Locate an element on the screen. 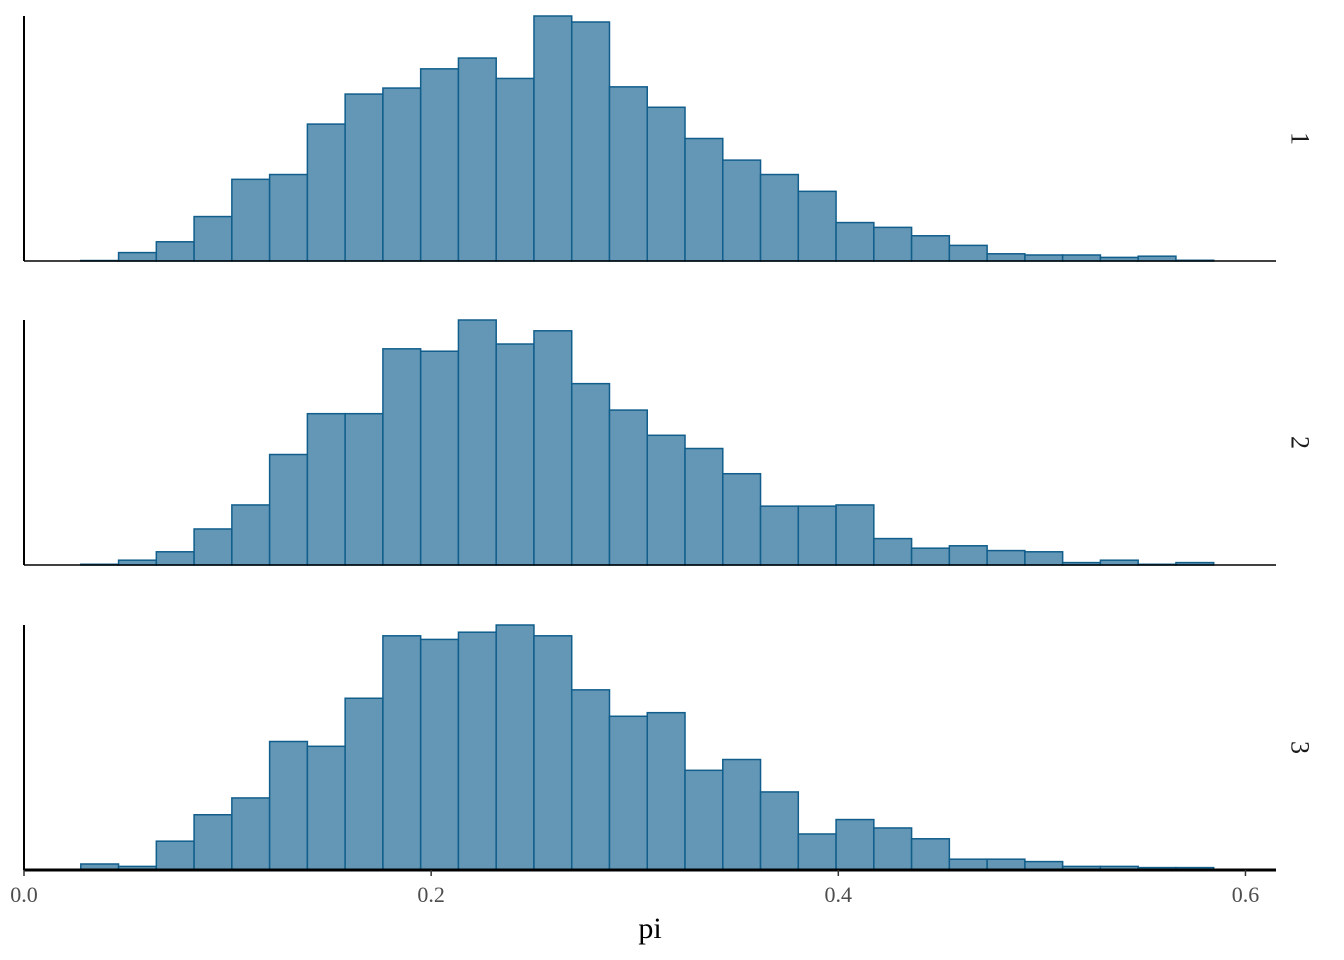 Image resolution: width=1344 pixels, height=960 pixels. x-tick-label: 0.4 is located at coordinates (839, 894).